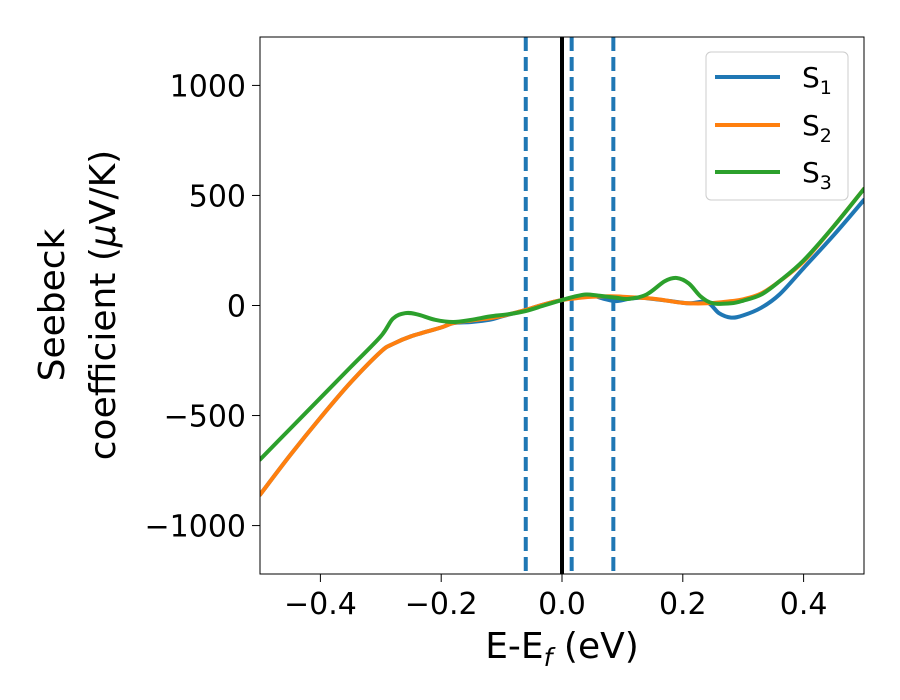 The image size is (900, 700). What do you see at coordinates (320, 604) in the screenshot?
I see `x-tick-label: −0.4` at bounding box center [320, 604].